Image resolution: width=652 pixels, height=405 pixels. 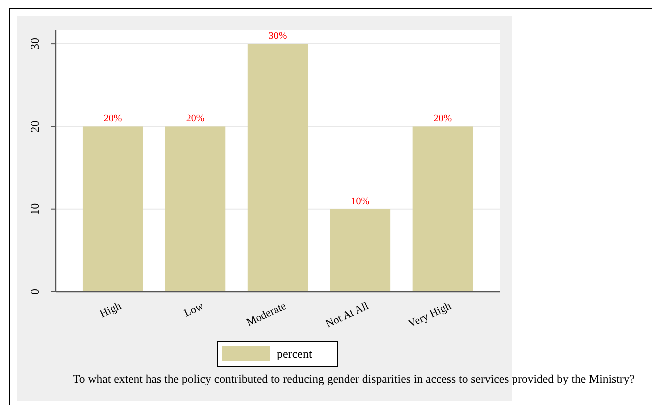 I want to click on data-label: 30%, so click(x=278, y=36).